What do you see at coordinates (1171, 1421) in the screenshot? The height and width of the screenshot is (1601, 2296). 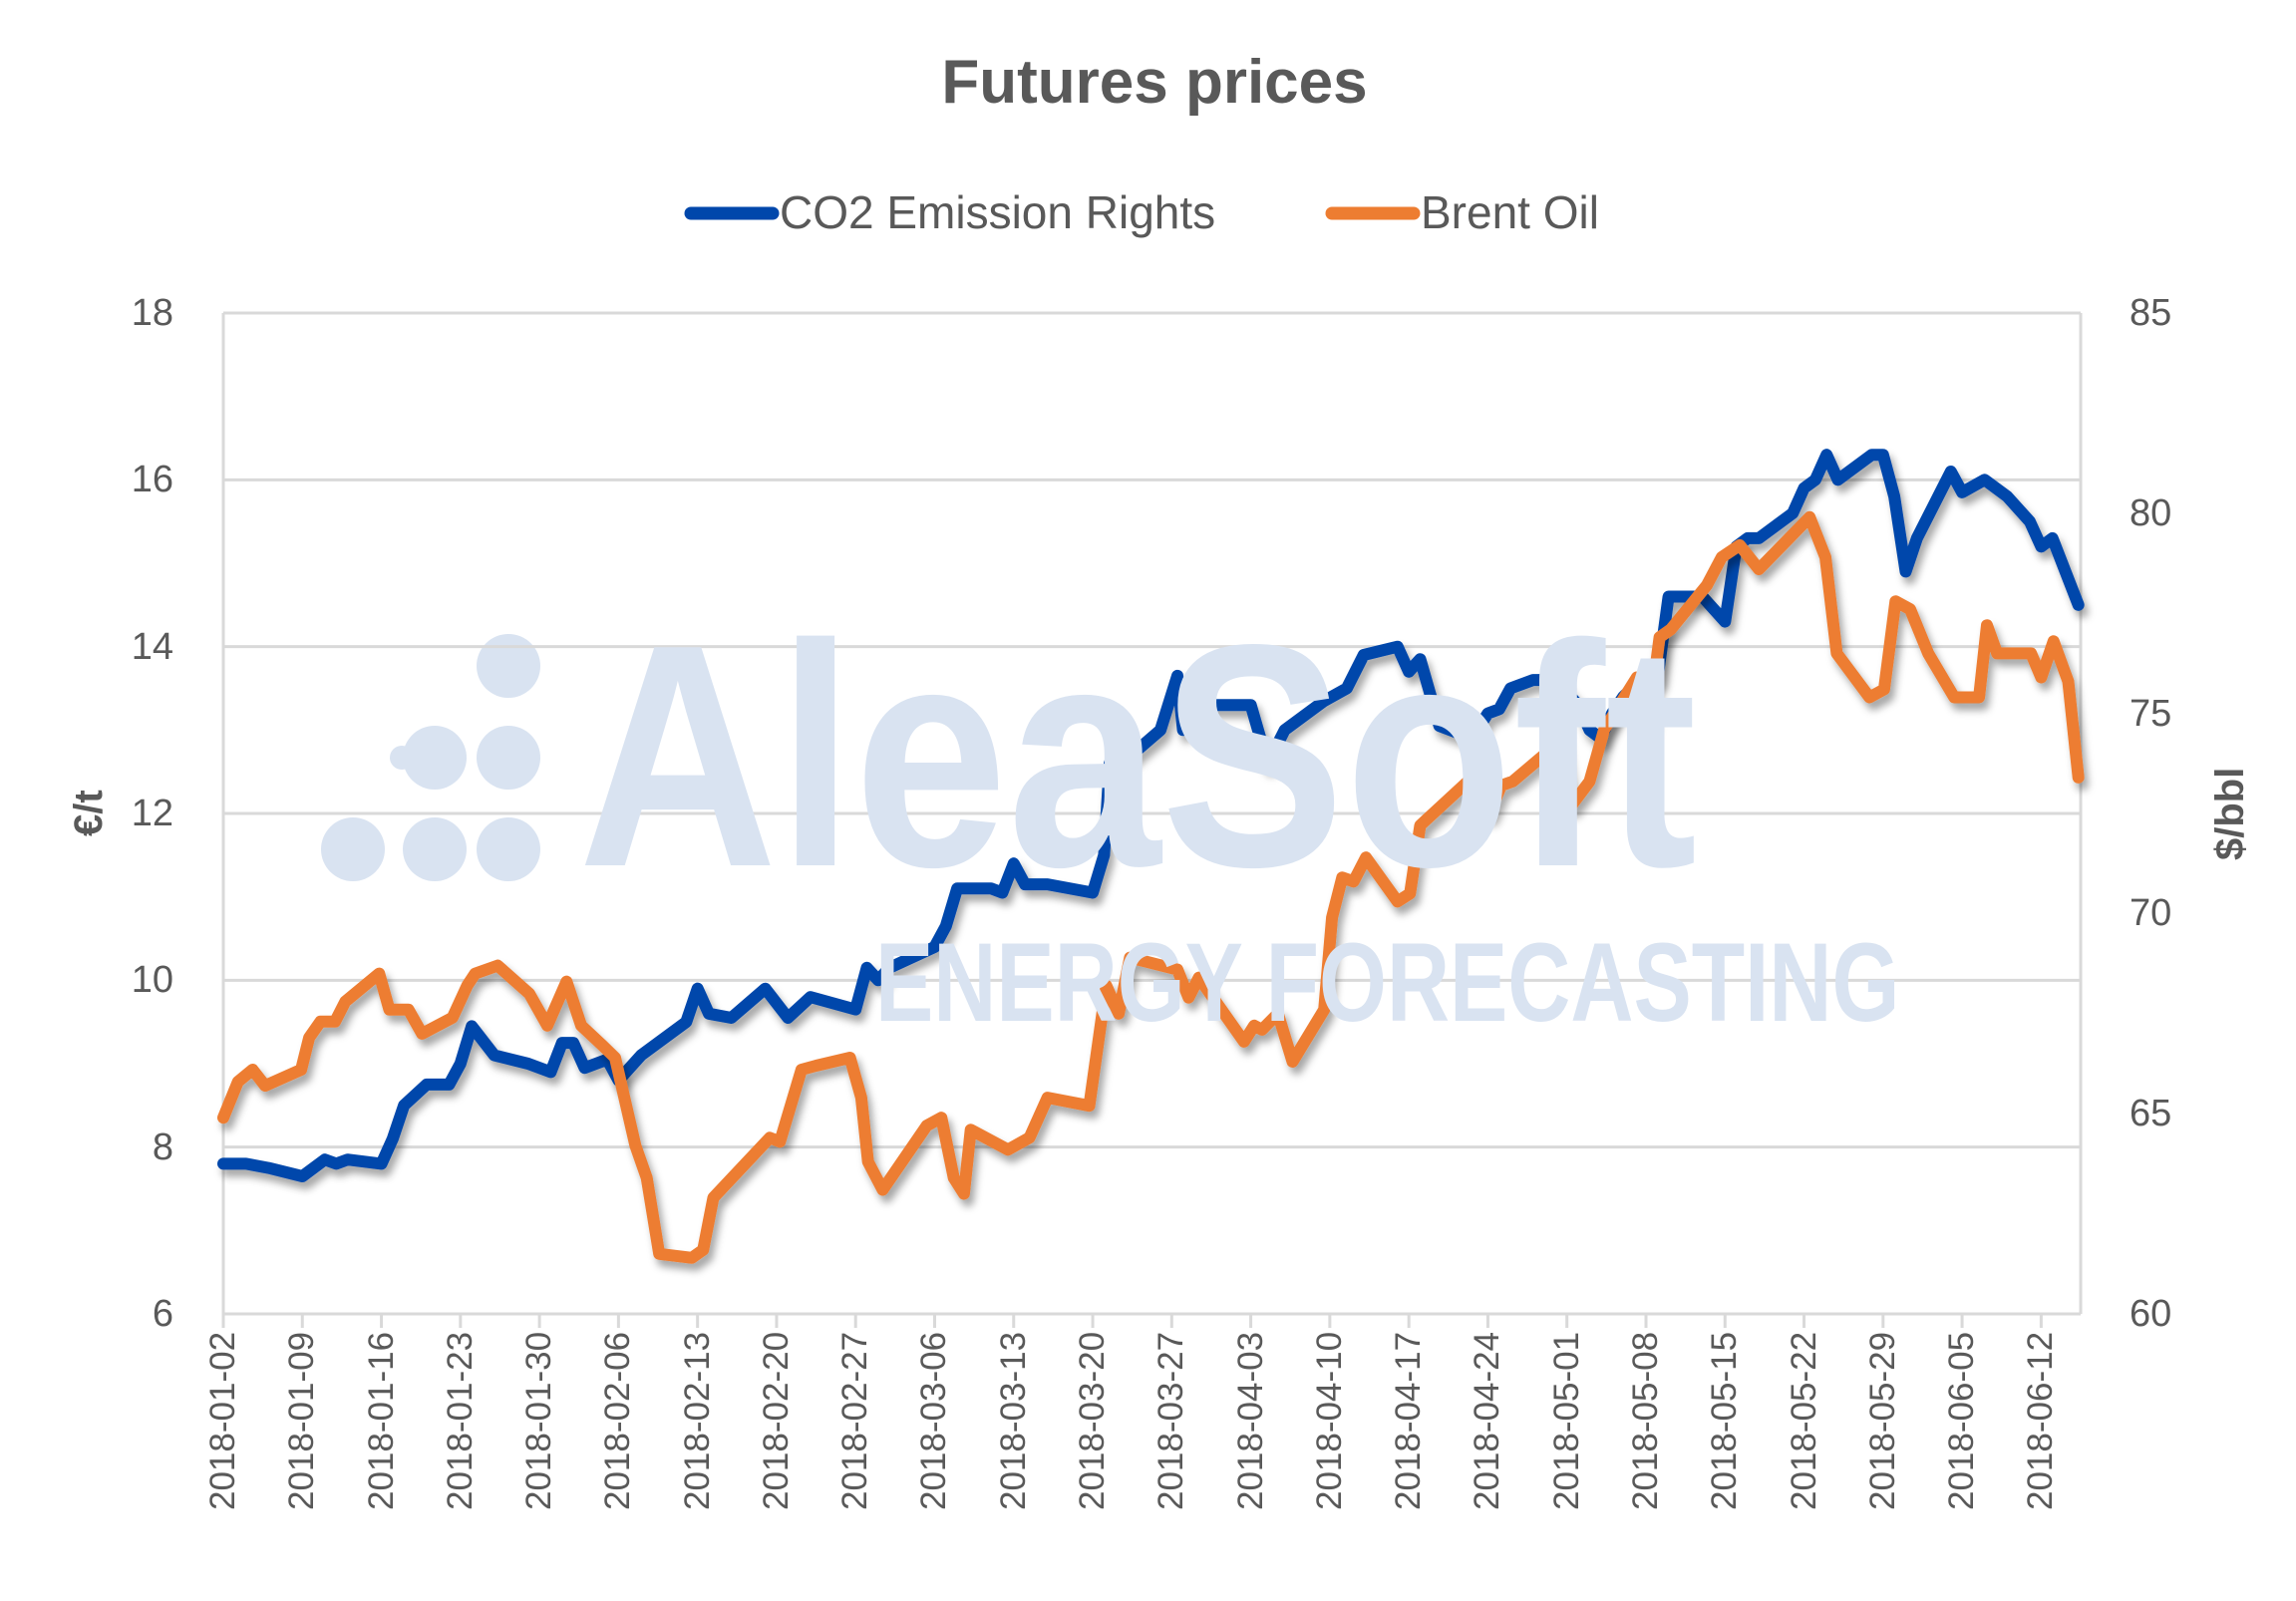 I see `x-tick-label: 2018-03-27` at bounding box center [1171, 1421].